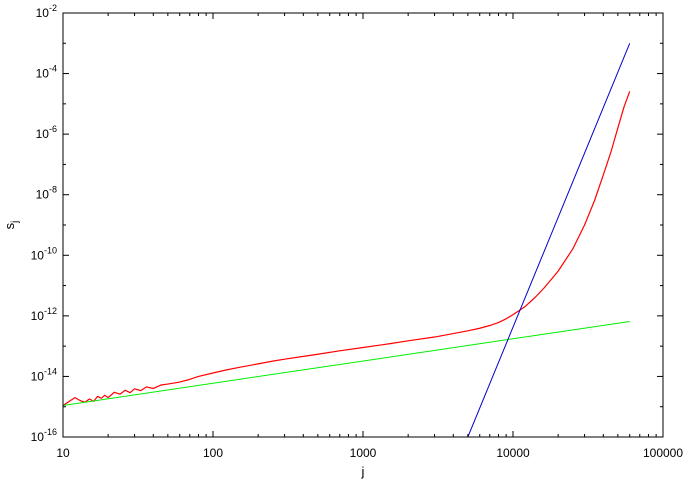  I want to click on y-tick-label-exponent: -14, so click(50, 371).